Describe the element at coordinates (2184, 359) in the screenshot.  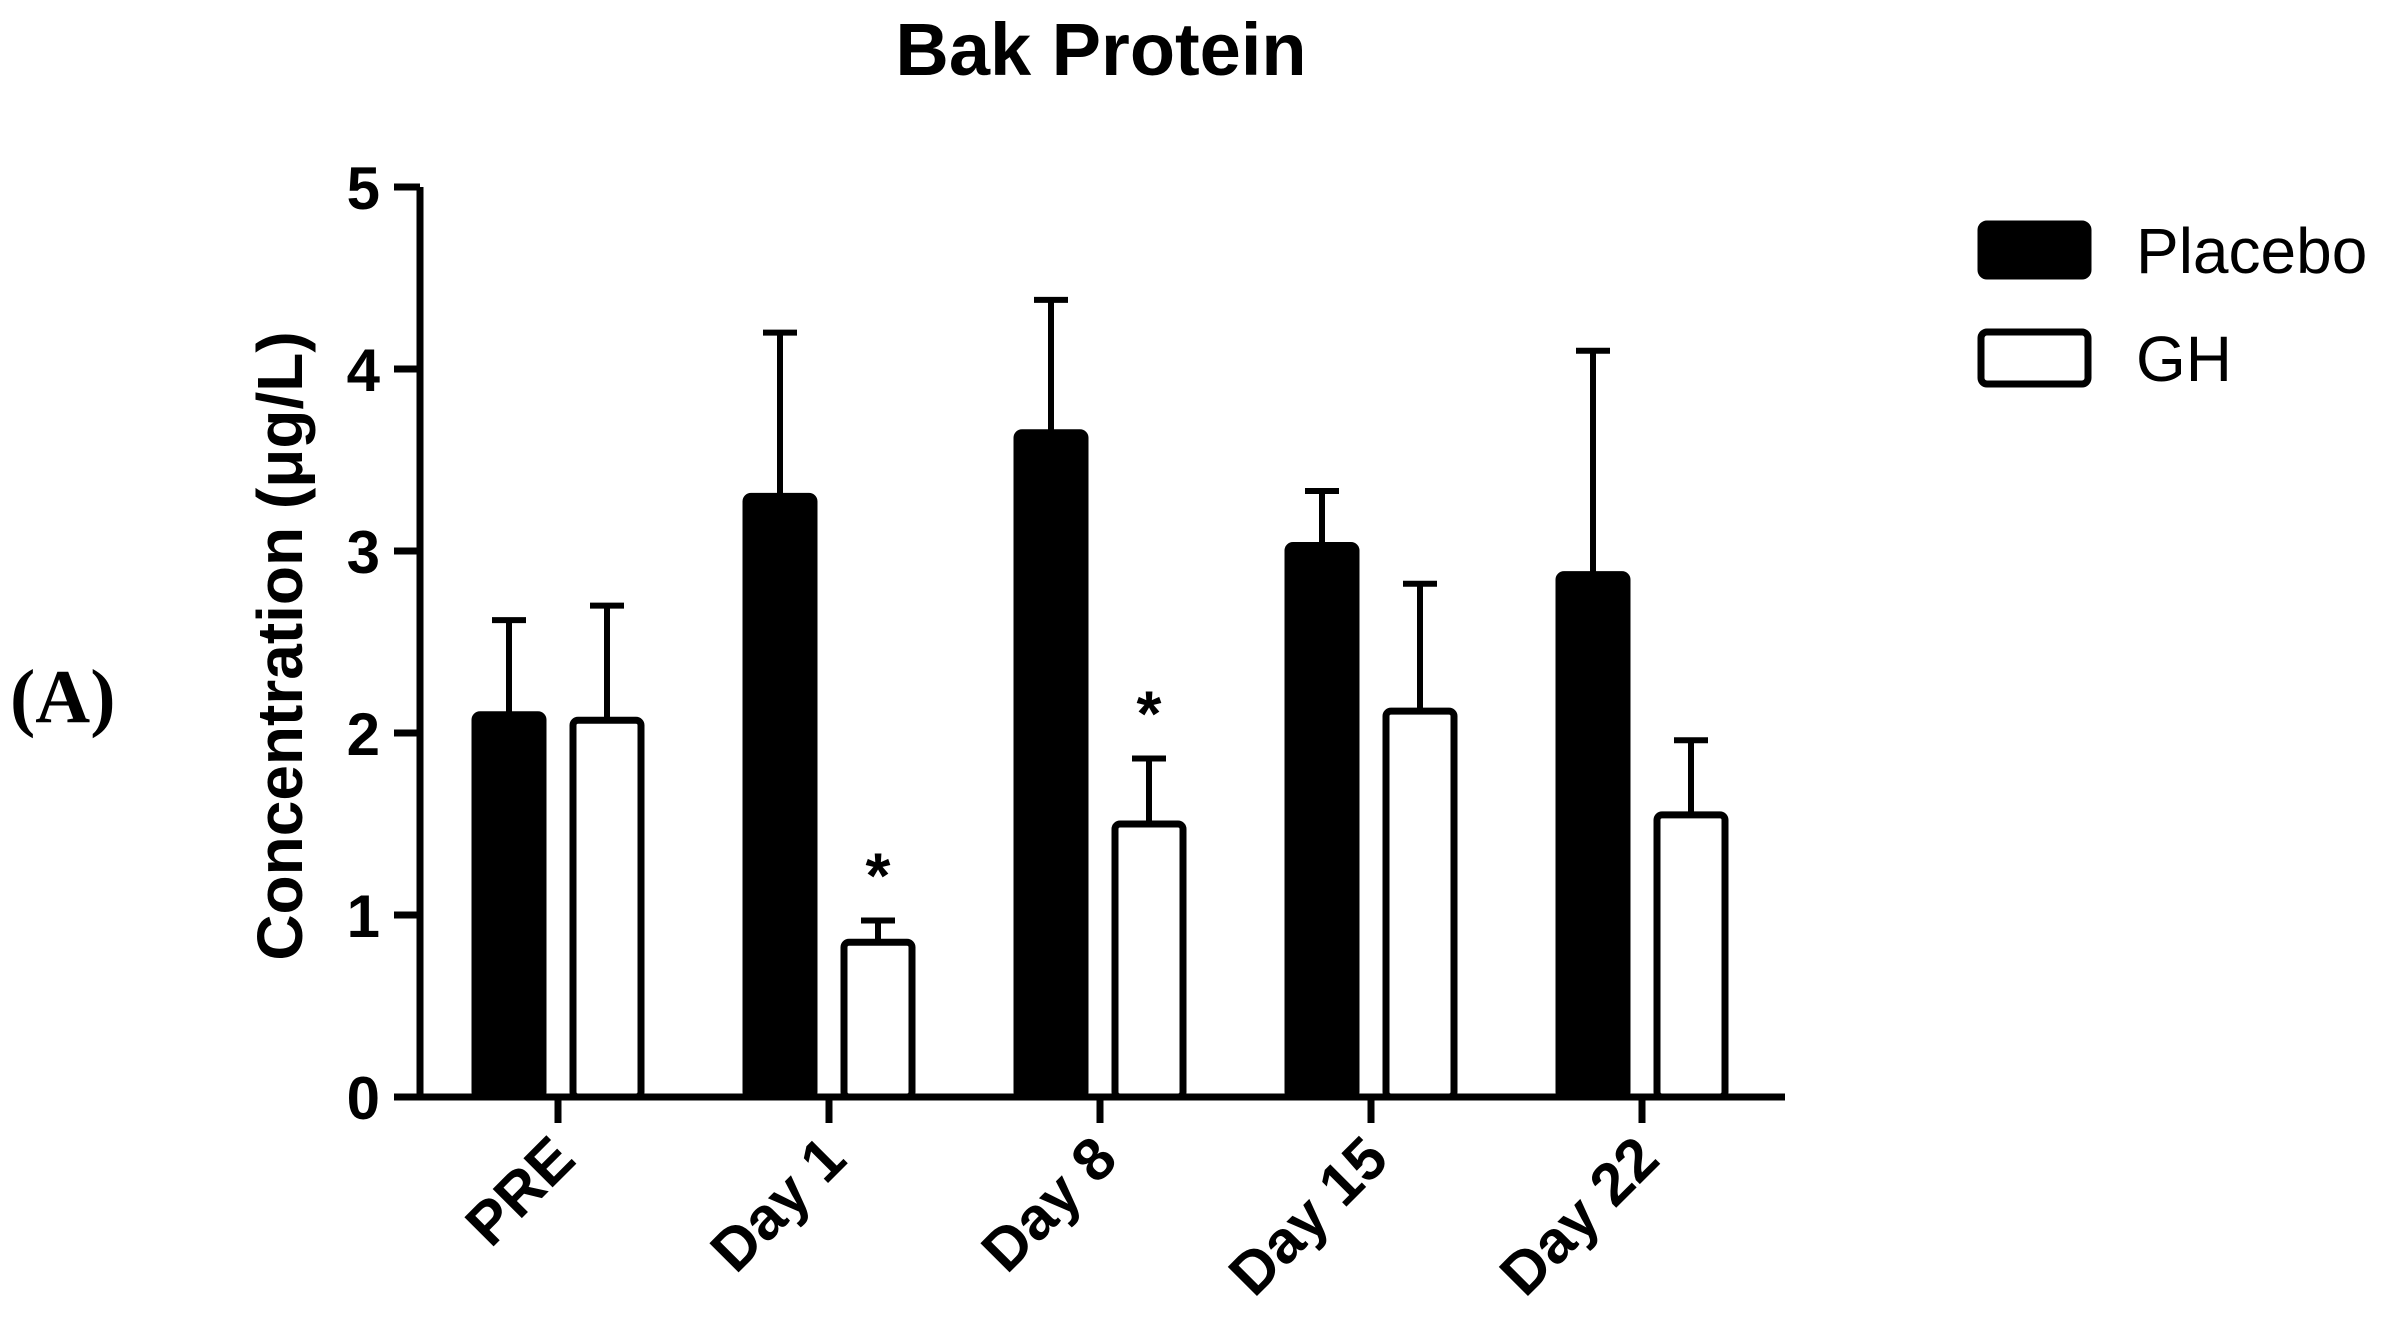
I see `legend-label-gh: GH` at that location.